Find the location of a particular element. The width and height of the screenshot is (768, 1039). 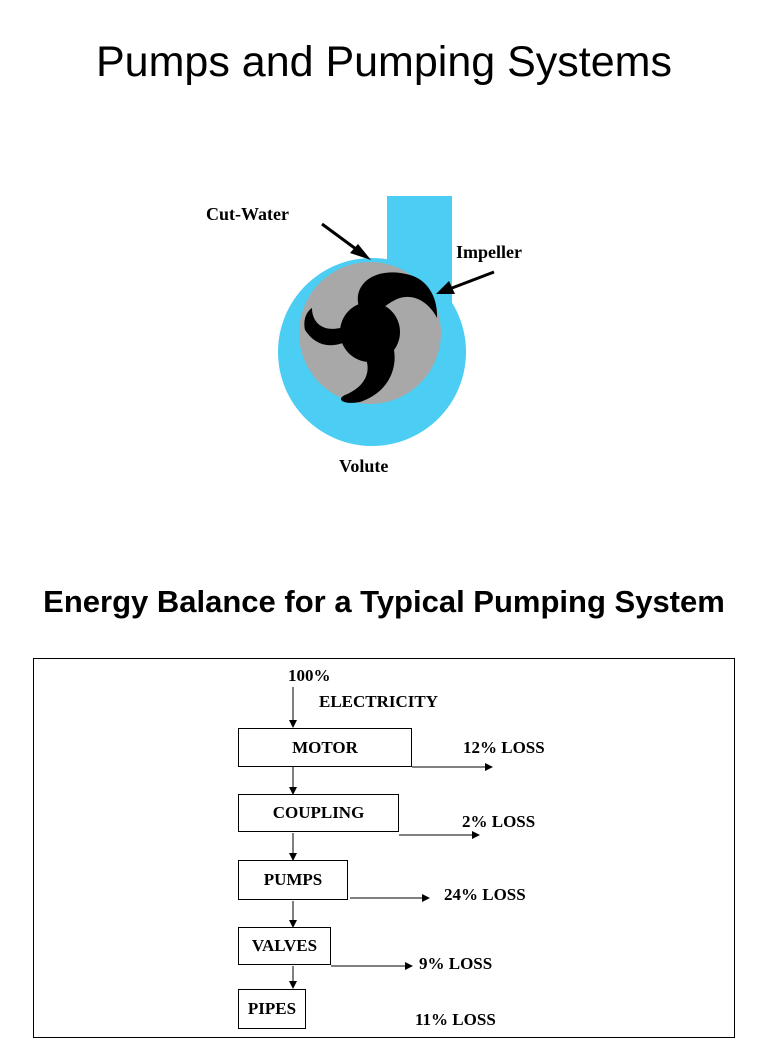

impeller-arrow is located at coordinates (473, 280).